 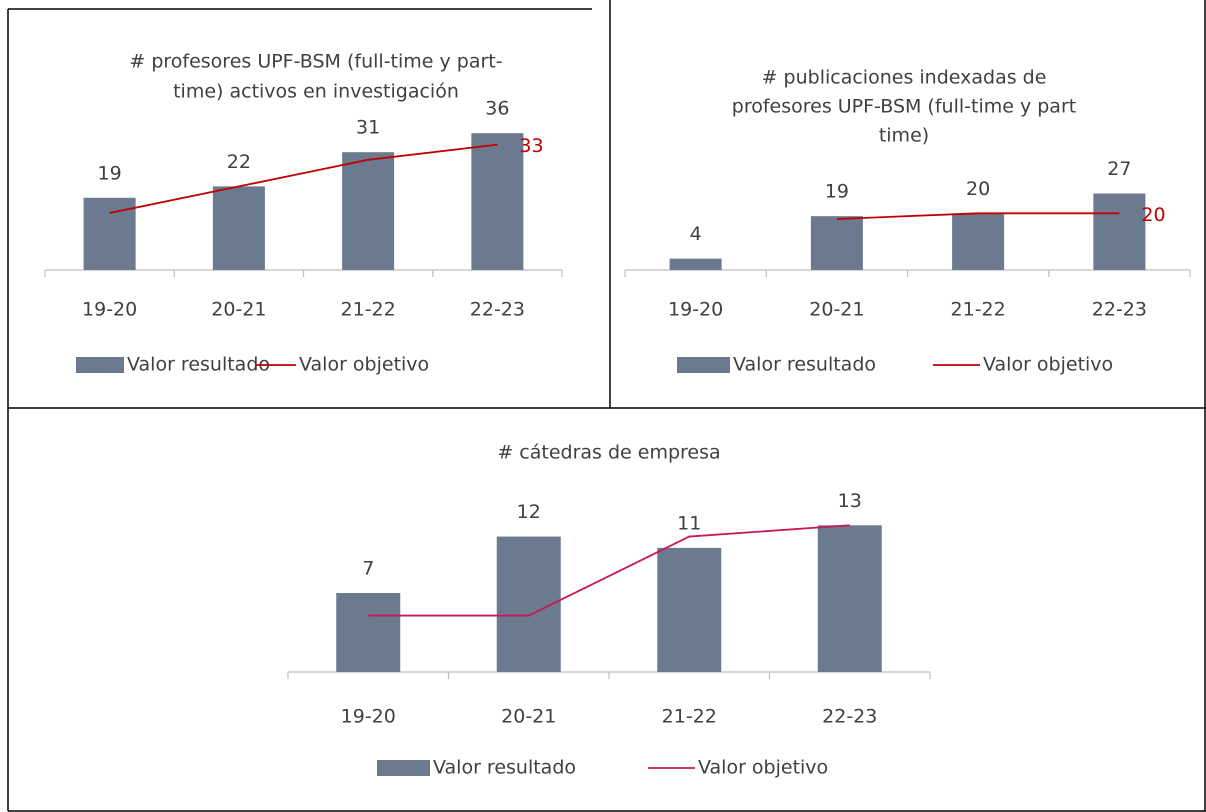 What do you see at coordinates (978, 189) in the screenshot?
I see `bar-label: 20` at bounding box center [978, 189].